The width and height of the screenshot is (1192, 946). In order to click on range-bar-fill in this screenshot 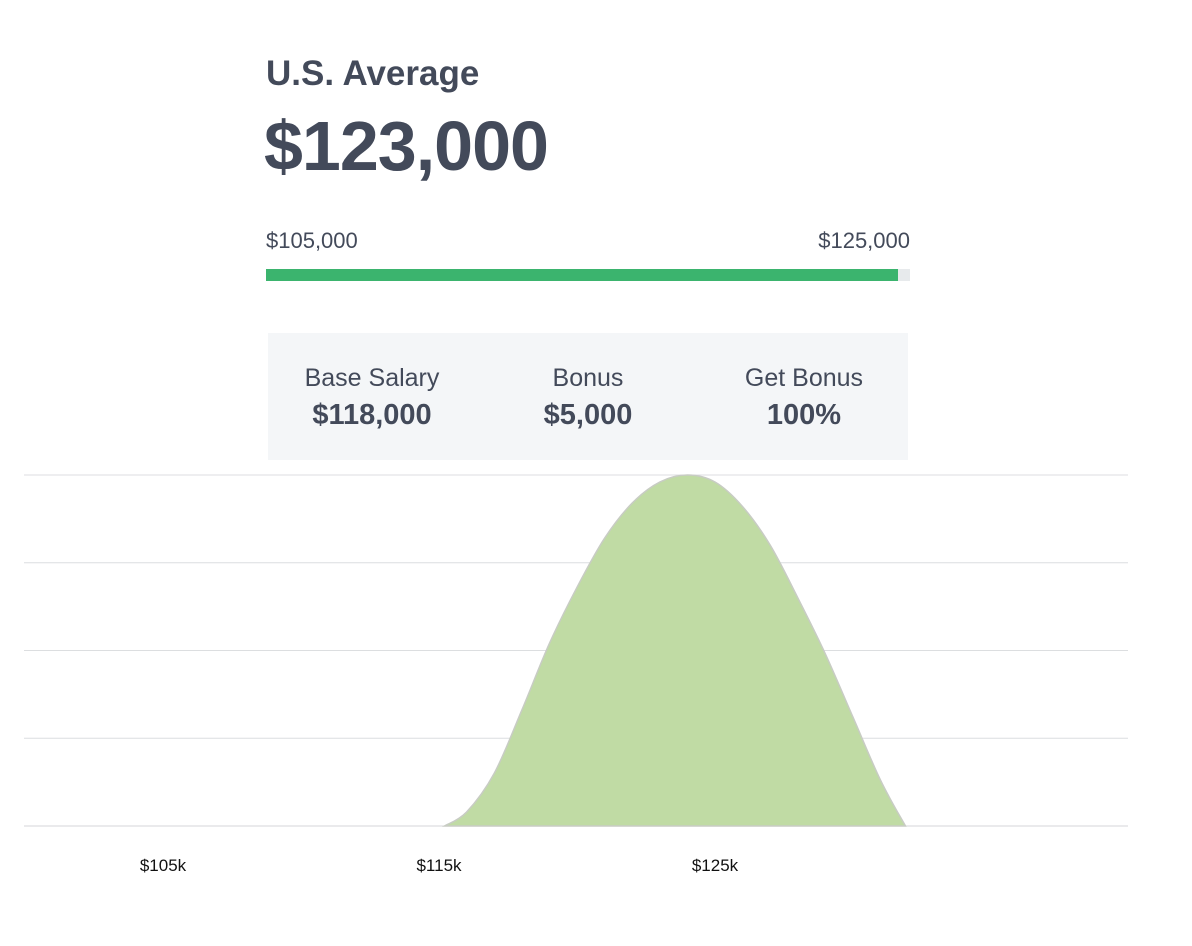, I will do `click(582, 275)`.